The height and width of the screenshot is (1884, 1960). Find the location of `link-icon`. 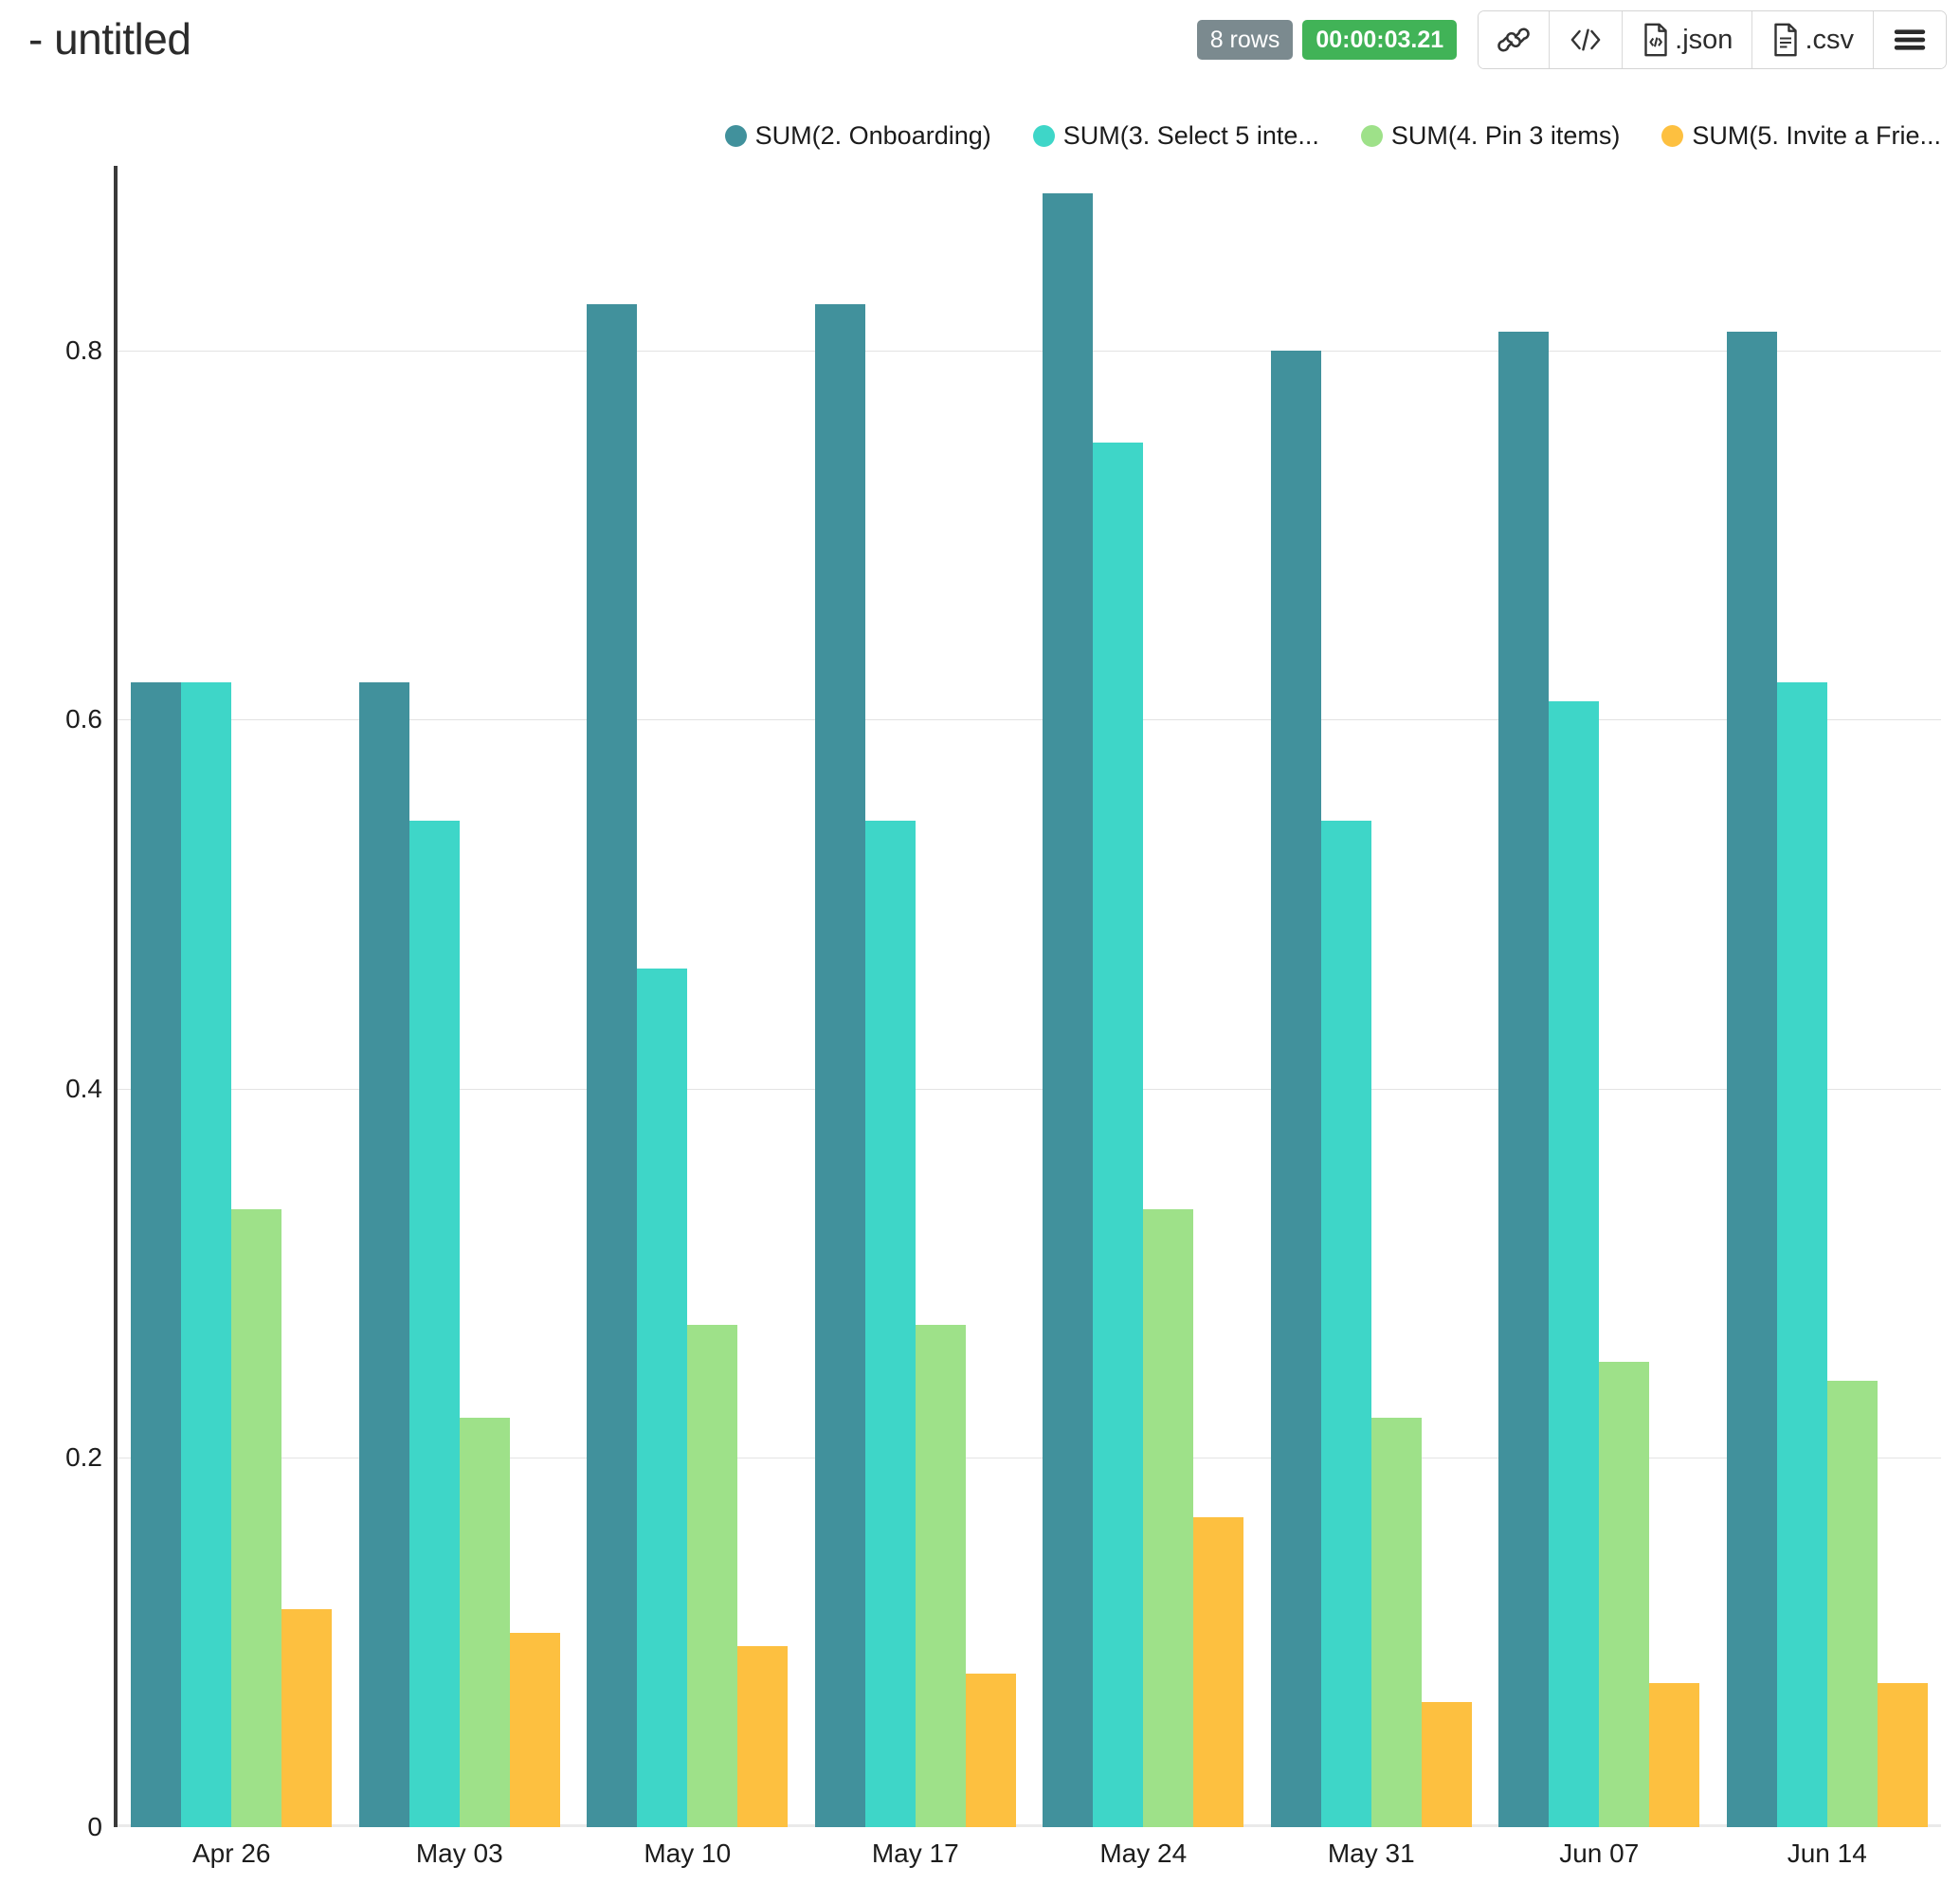

link-icon is located at coordinates (1513, 40).